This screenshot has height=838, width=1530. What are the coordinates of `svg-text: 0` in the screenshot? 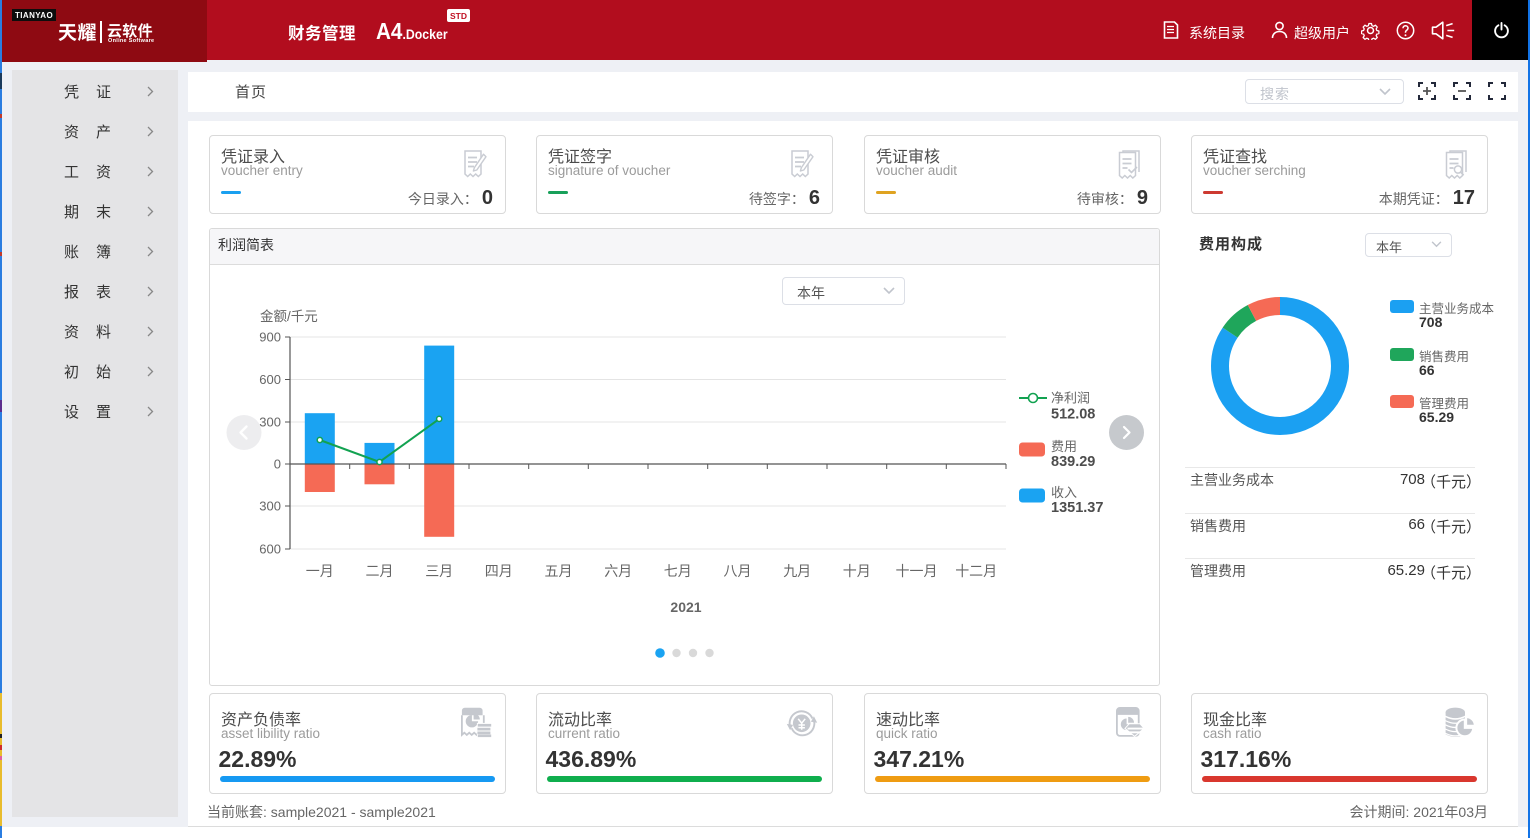 It's located at (277, 464).